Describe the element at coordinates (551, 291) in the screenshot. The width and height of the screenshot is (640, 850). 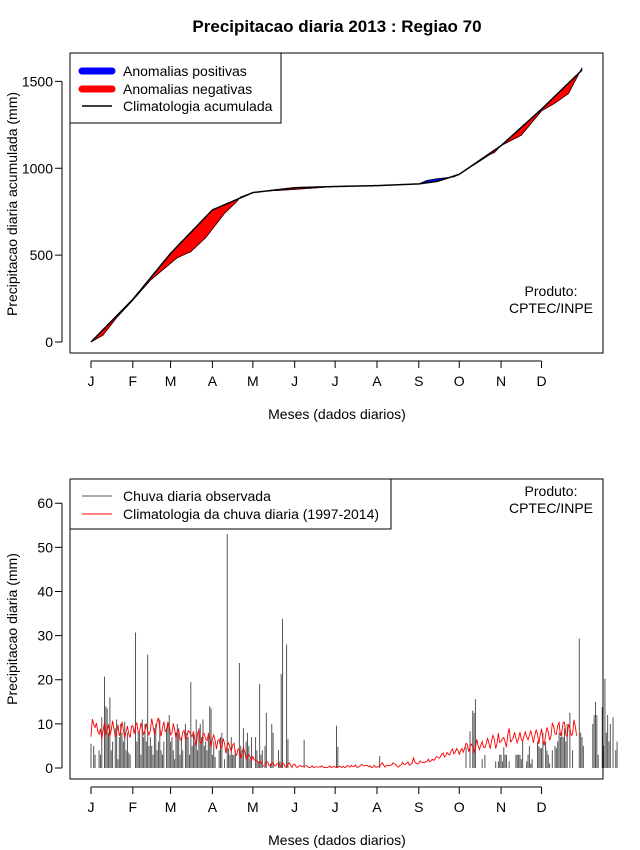
I see `top-product-label: Produto:` at that location.